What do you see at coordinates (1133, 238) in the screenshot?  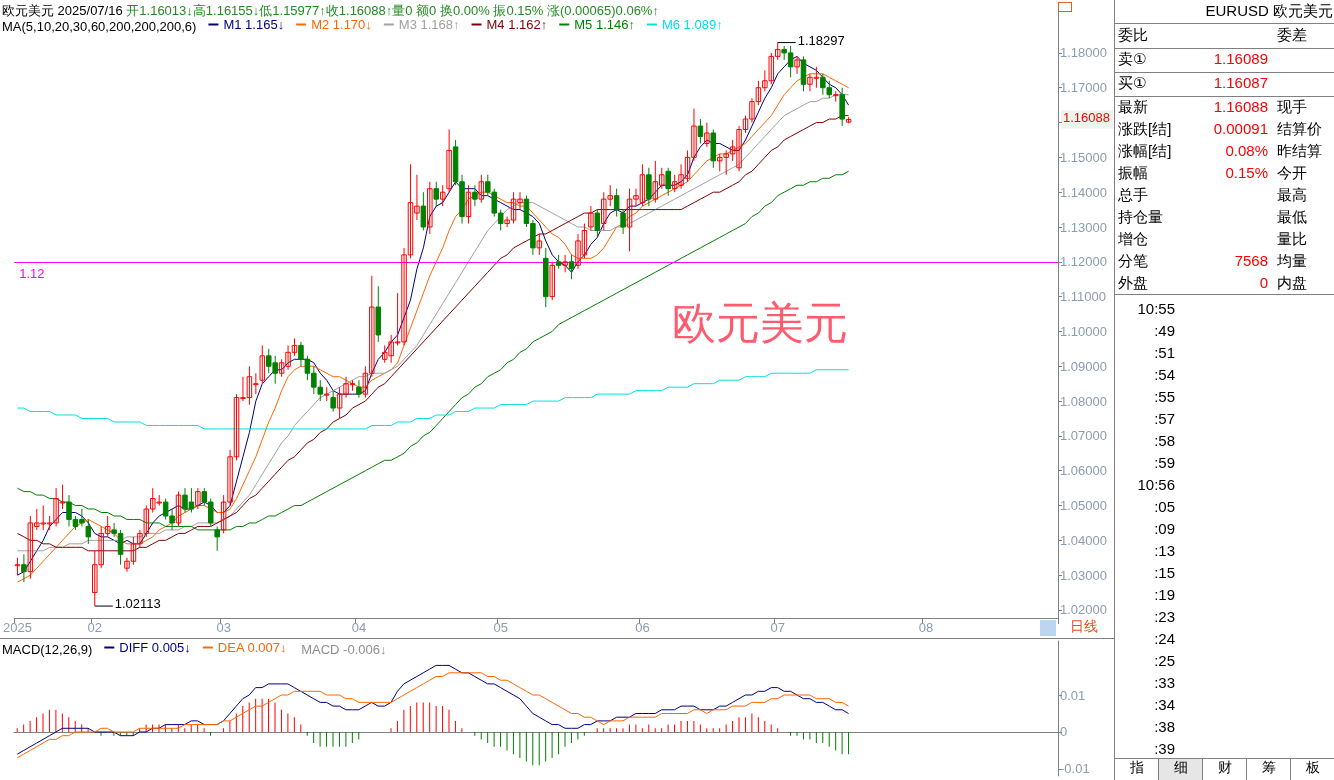 I see `category-label: 增仓` at bounding box center [1133, 238].